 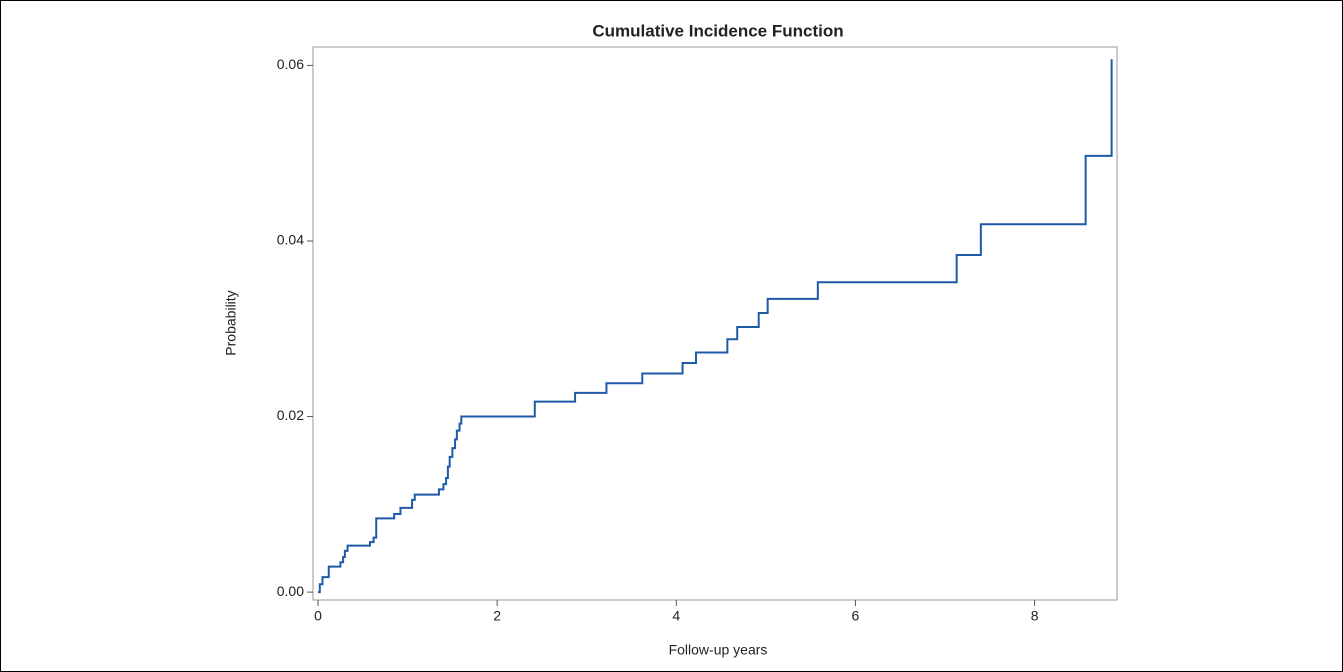 What do you see at coordinates (497, 616) in the screenshot?
I see `x-tick-label: 2` at bounding box center [497, 616].